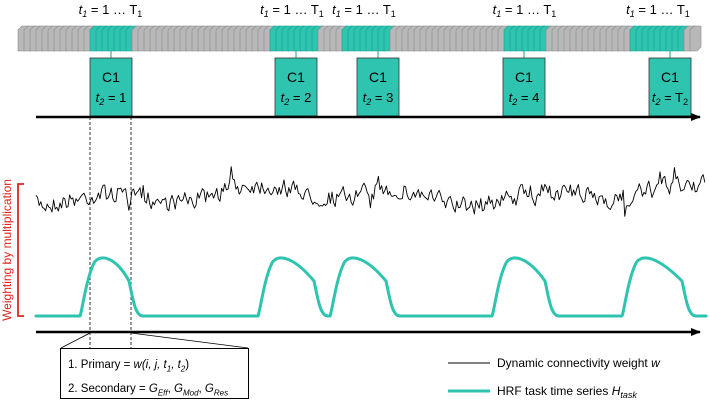 The image size is (709, 404). I want to click on task-block-index: t2 = 1, so click(111, 98).